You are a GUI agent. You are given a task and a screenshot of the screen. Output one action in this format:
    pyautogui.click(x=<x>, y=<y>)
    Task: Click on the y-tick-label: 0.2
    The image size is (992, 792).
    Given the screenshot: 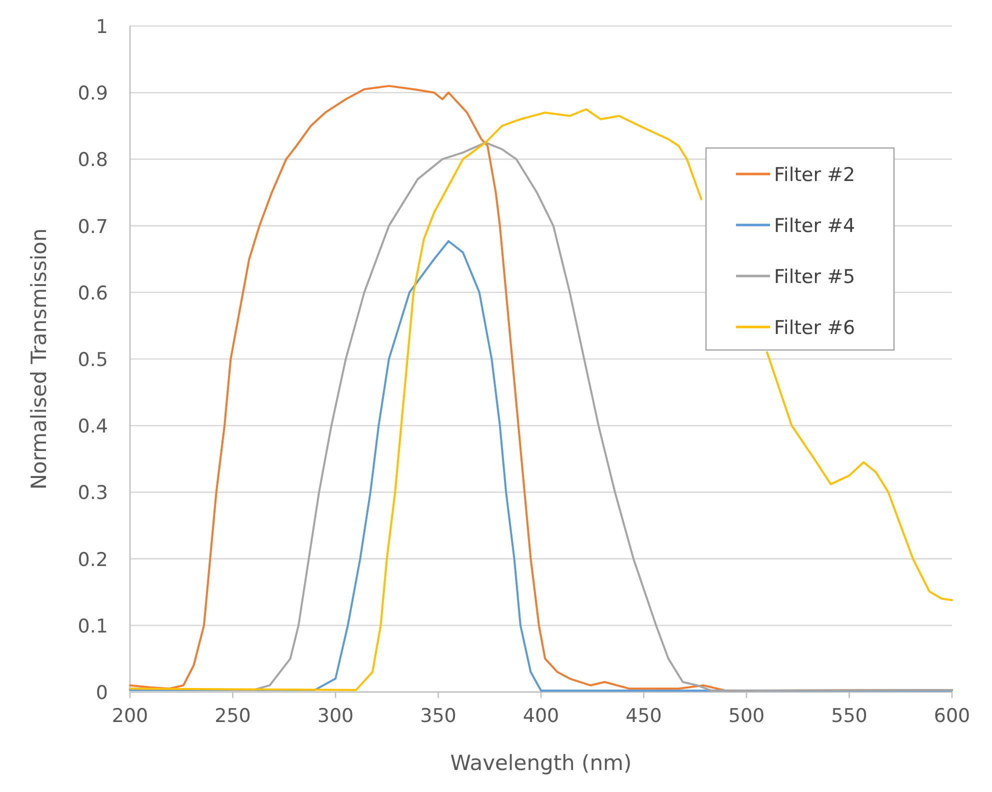 What is the action you would take?
    pyautogui.click(x=93, y=559)
    